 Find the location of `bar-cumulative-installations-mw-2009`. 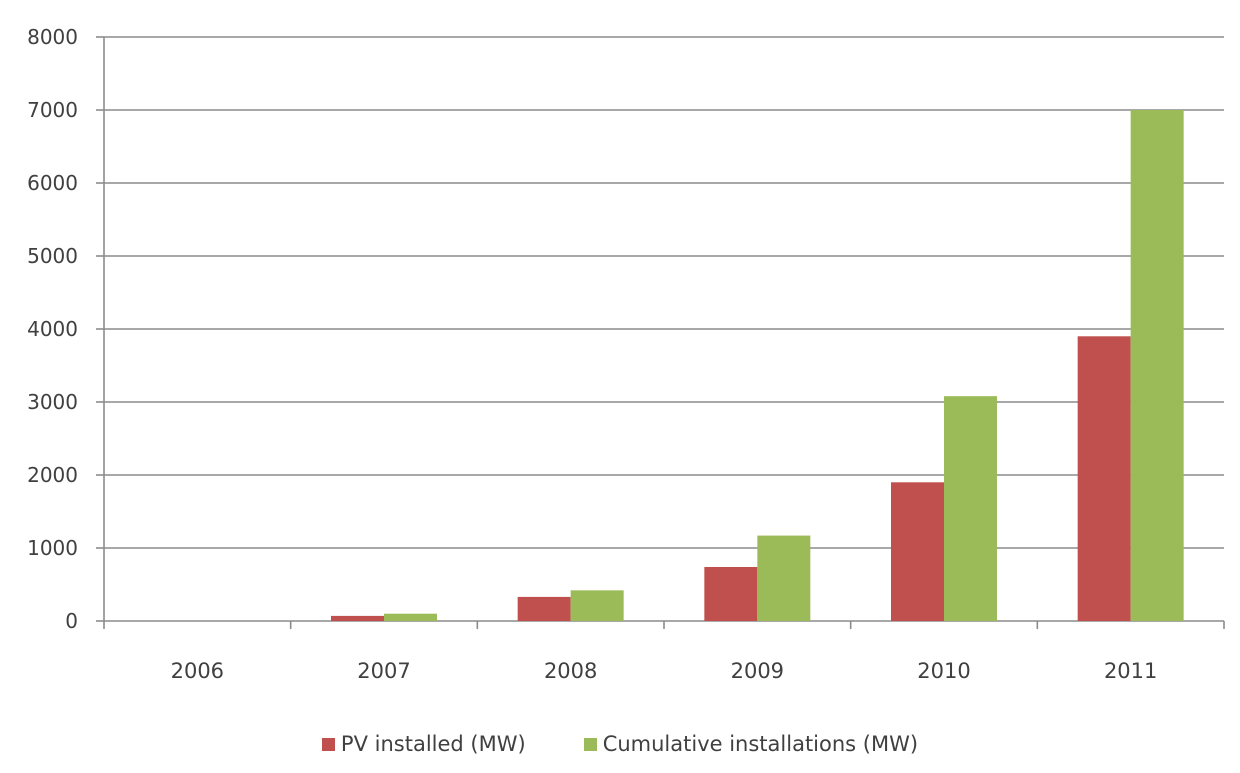

bar-cumulative-installations-mw-2009 is located at coordinates (784, 578).